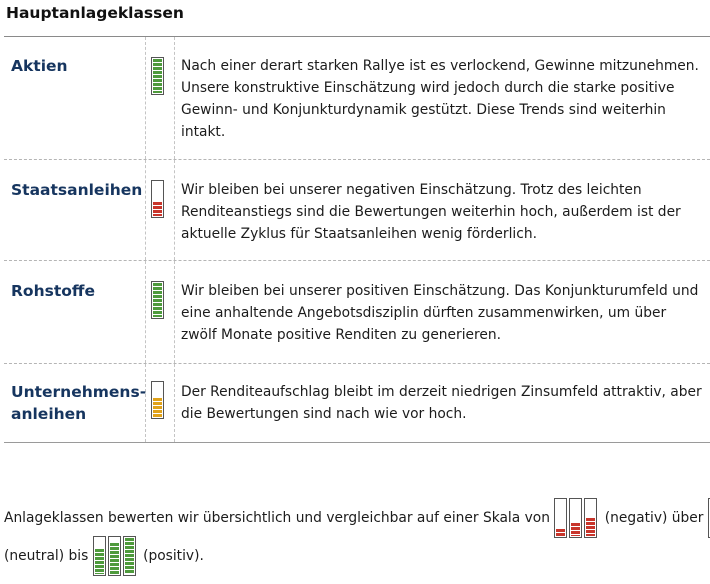 The height and width of the screenshot is (584, 710). I want to click on scale-legend-line-2: (neutral) bis (positiv)., so click(104, 556).